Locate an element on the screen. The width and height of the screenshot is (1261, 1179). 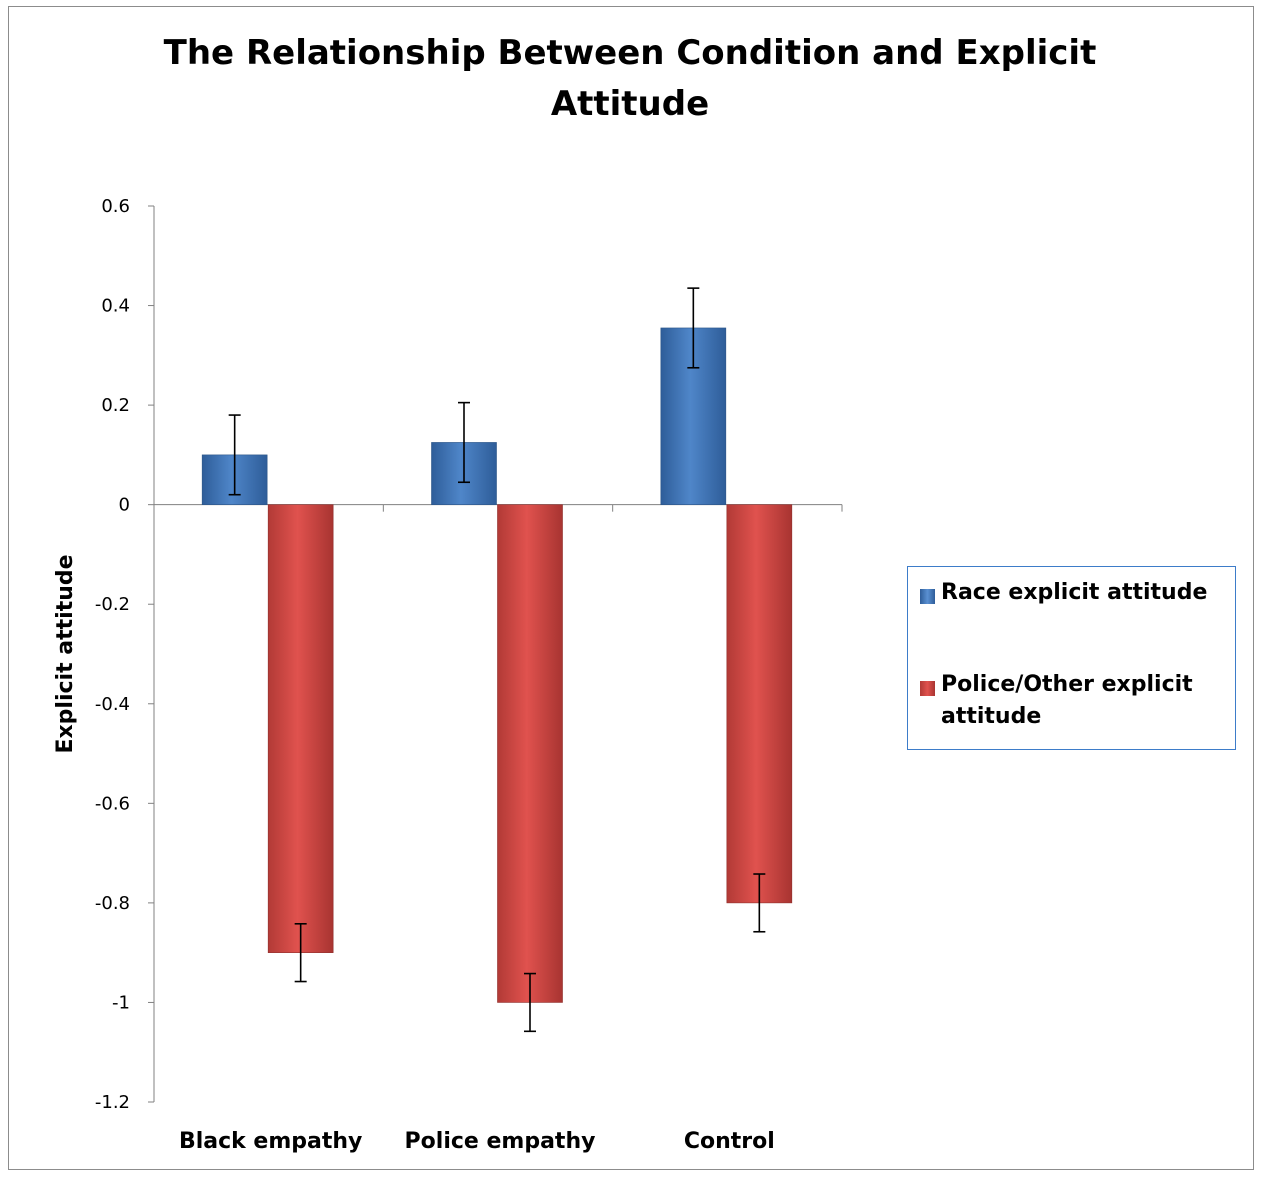
y-tick-label: -0.8 is located at coordinates (112, 903).